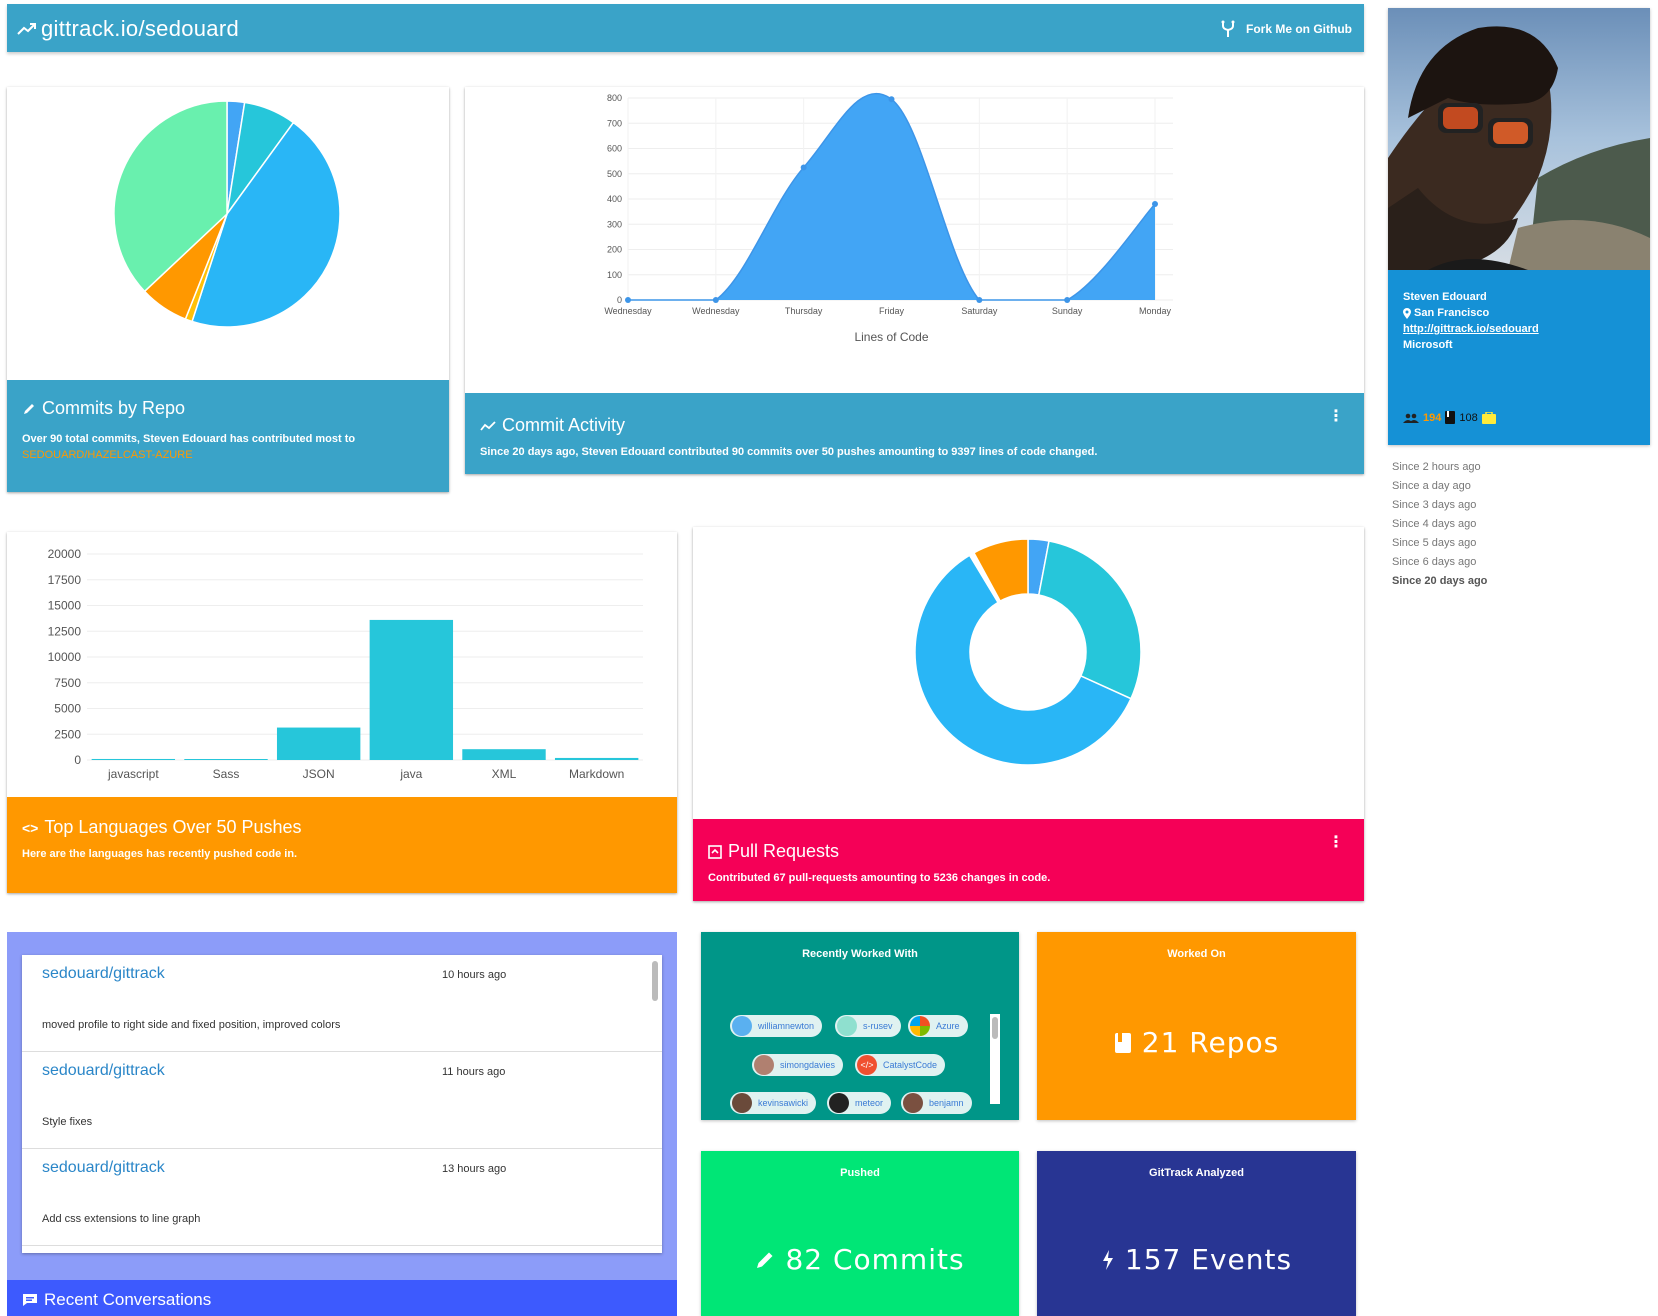  Describe the element at coordinates (655, 981) in the screenshot. I see `list-scrollbar` at that location.